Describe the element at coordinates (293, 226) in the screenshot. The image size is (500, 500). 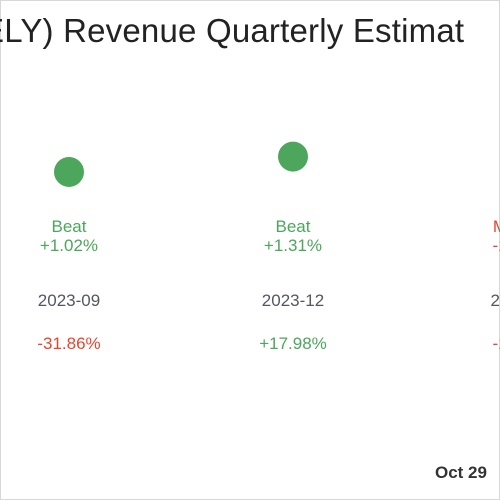
I see `result-label-1: Beat` at that location.